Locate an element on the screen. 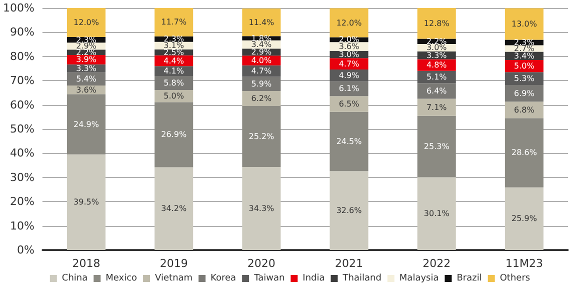 This screenshot has height=290, width=580. data-label: 5.1% is located at coordinates (437, 77).